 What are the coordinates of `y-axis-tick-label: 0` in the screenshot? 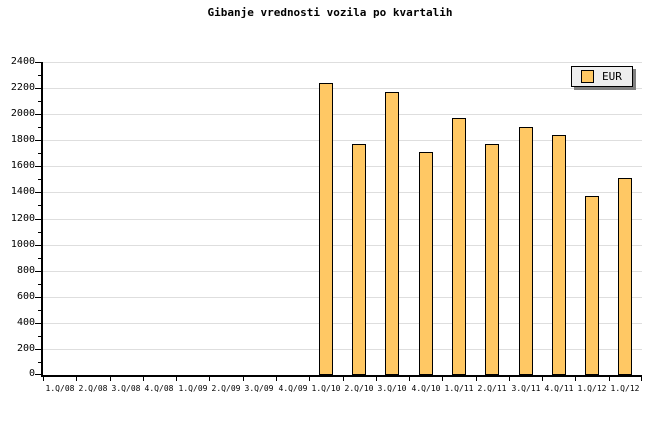 It's located at (31, 373).